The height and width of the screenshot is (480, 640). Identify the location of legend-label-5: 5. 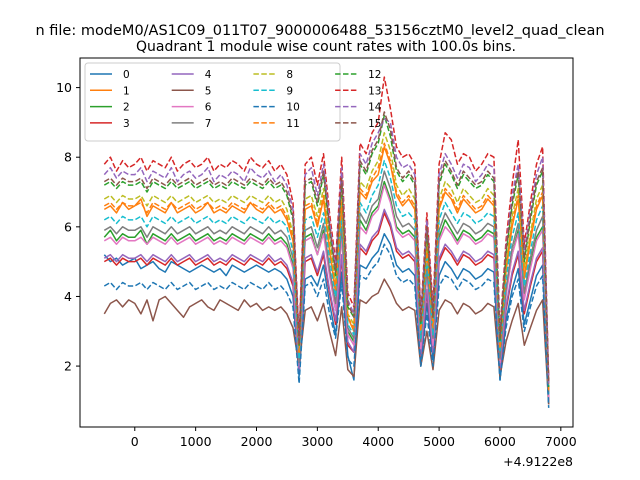
(208, 91).